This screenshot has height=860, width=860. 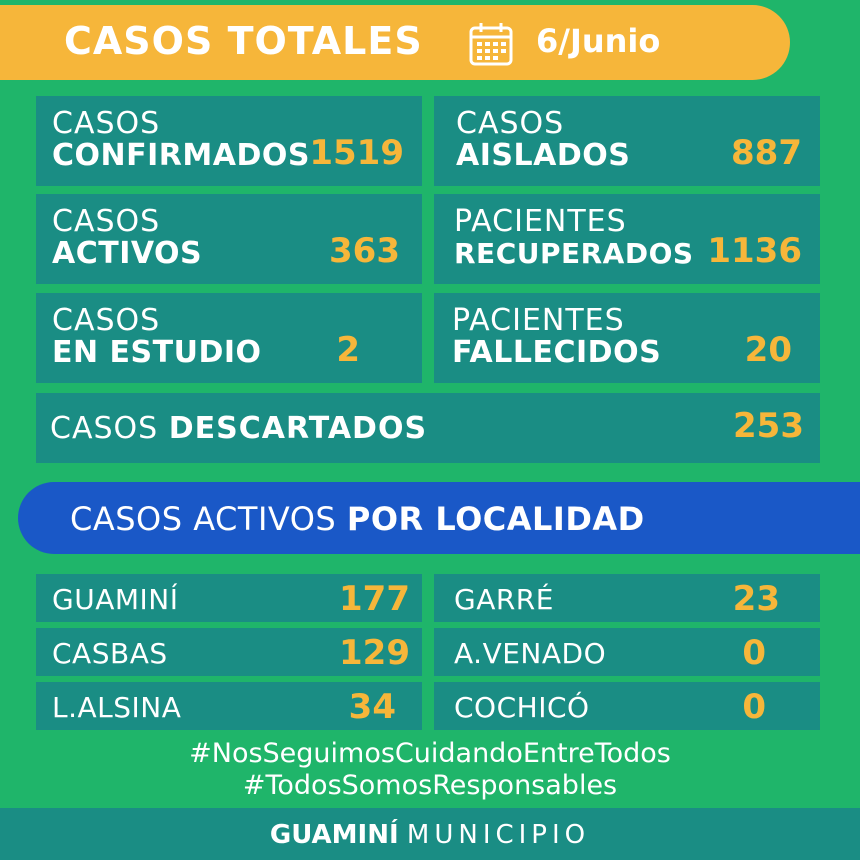 What do you see at coordinates (348, 350) in the screenshot?
I see `stat-value: 2` at bounding box center [348, 350].